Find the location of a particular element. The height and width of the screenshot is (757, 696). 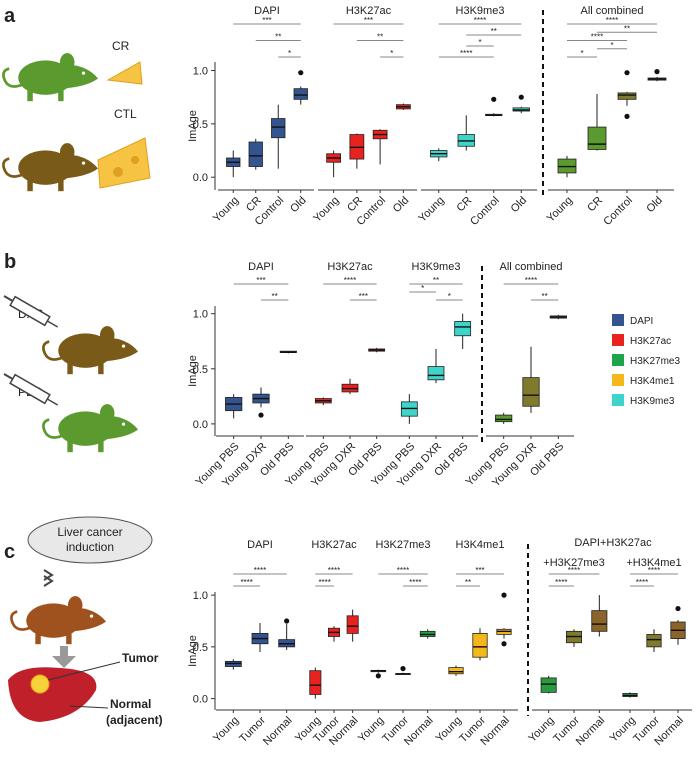

syringe-icon is located at coordinates (31, 311).